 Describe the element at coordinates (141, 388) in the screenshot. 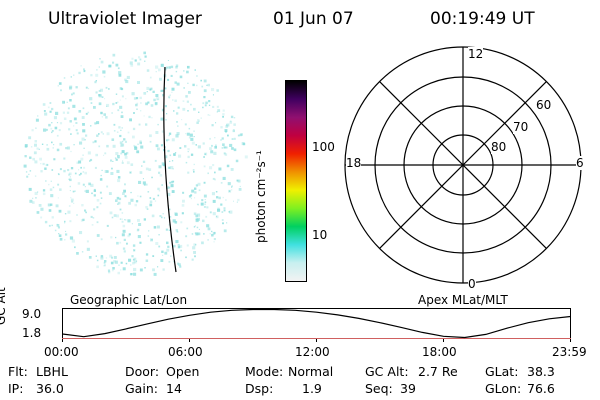

I see `gain-label: Gain:` at that location.